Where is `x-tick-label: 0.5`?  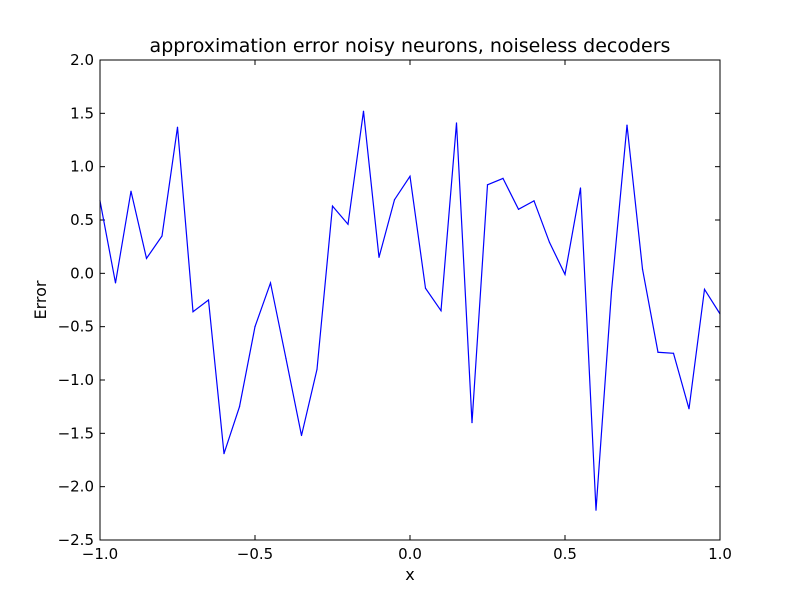 x-tick-label: 0.5 is located at coordinates (565, 554).